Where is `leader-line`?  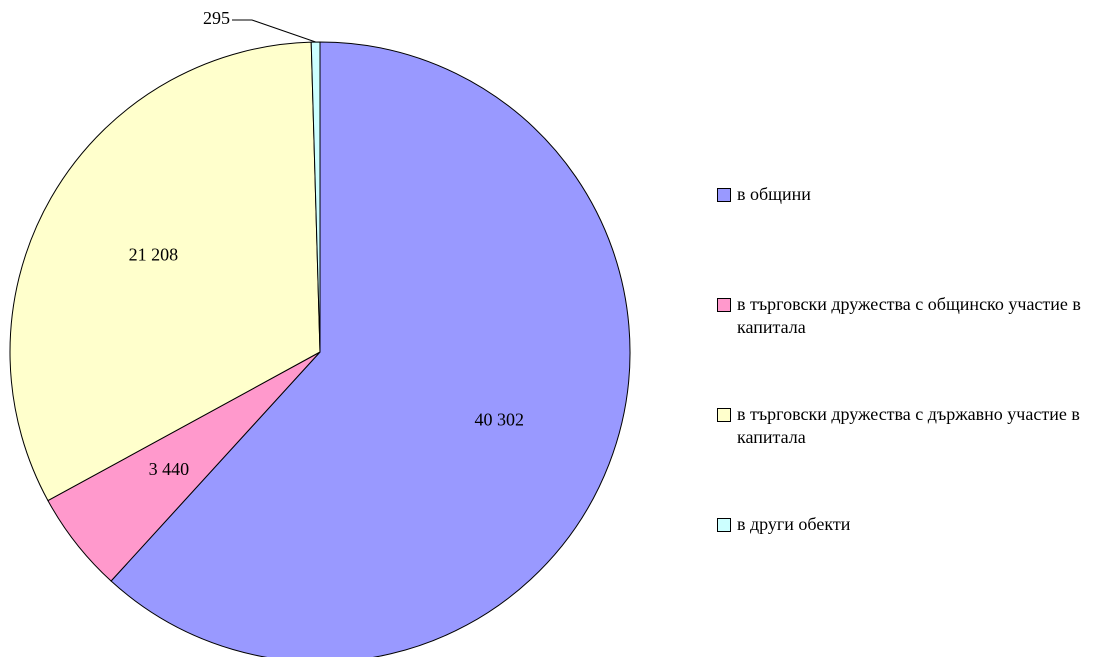
leader-line is located at coordinates (274, 31).